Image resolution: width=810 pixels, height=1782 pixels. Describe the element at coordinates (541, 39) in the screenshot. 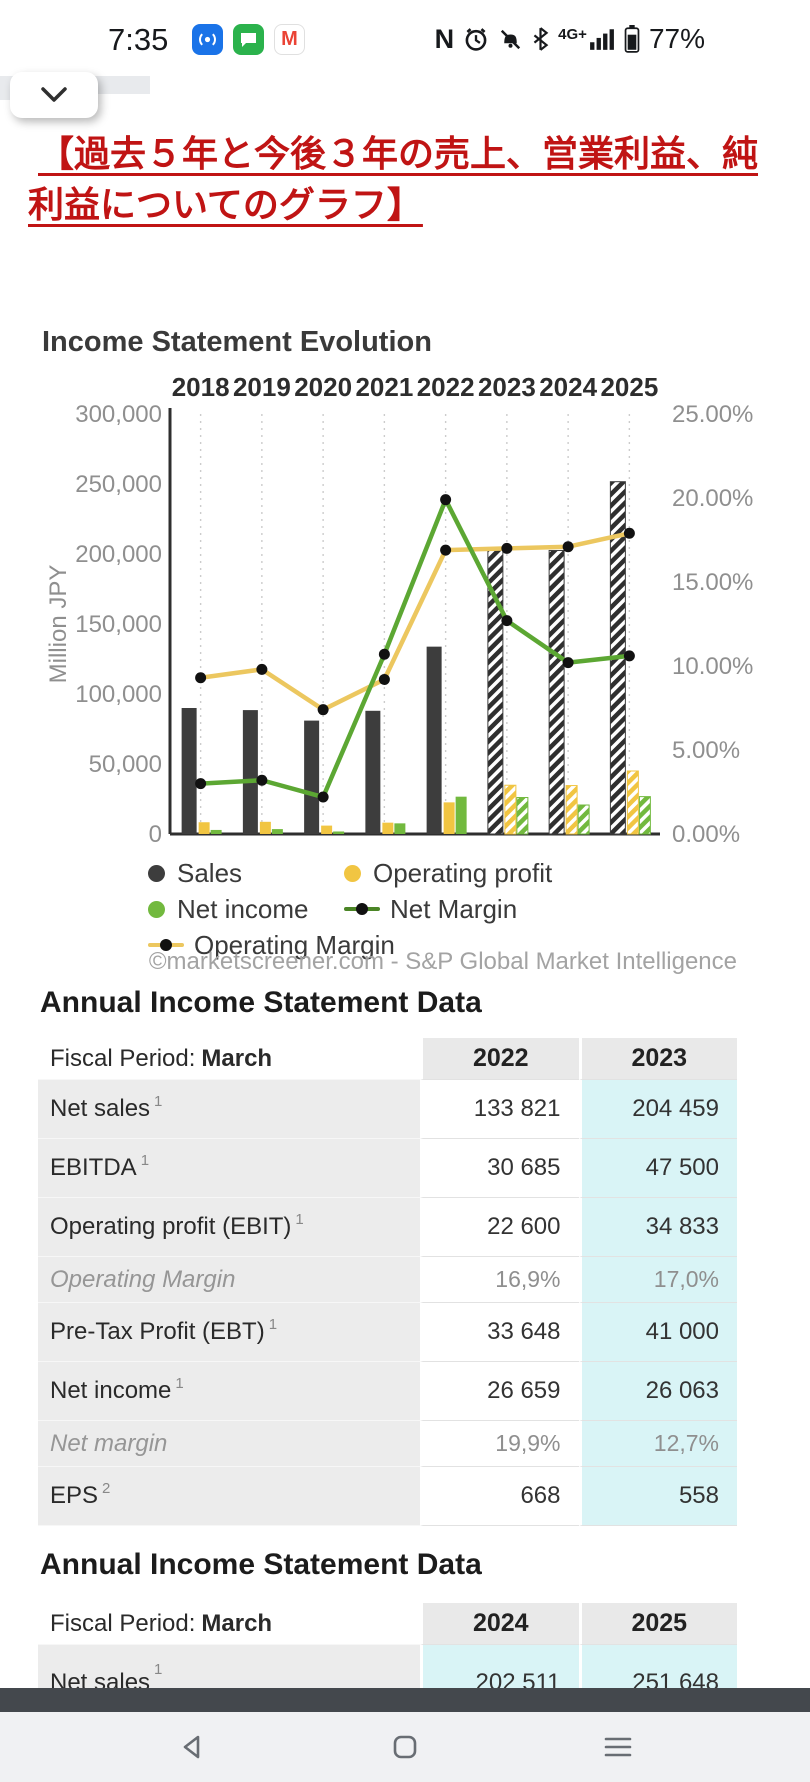

I see `bluetooth-icon` at that location.